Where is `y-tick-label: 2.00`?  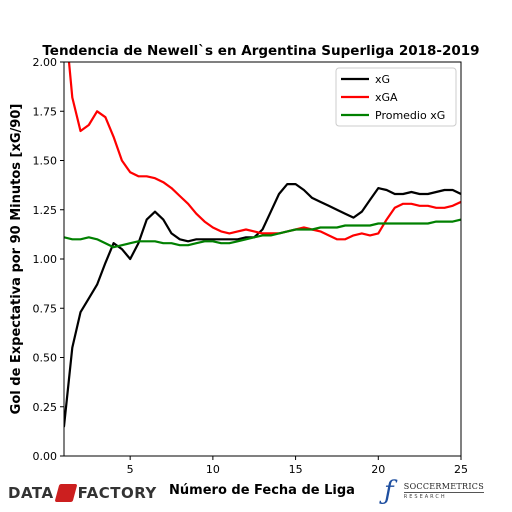
y-tick-label: 2.00 is located at coordinates (45, 62).